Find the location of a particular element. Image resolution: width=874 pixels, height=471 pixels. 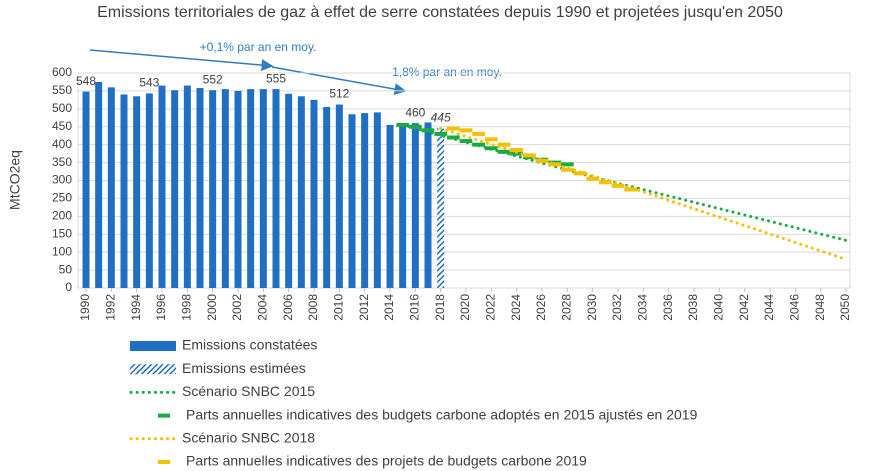

x-tick-label: 2026 is located at coordinates (541, 307).